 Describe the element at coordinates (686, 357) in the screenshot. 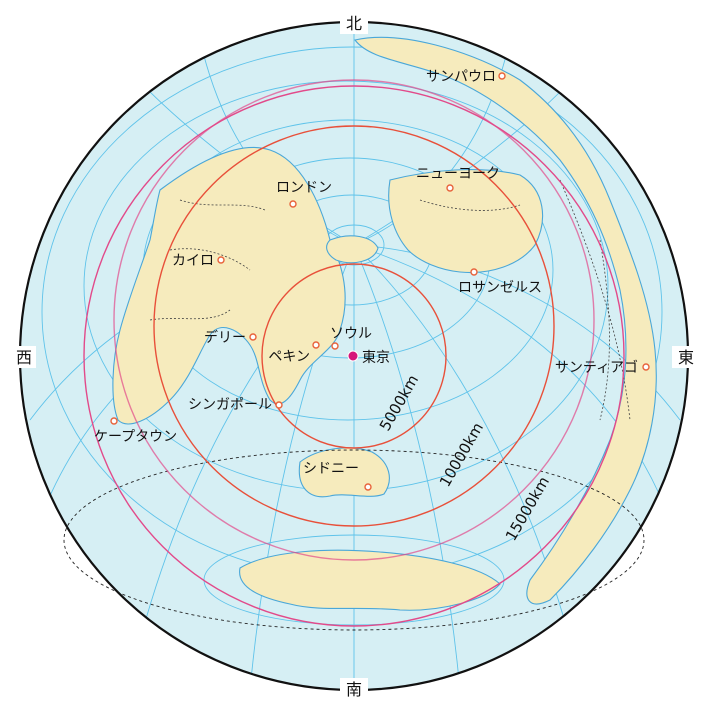

I see `east-label: 東` at that location.